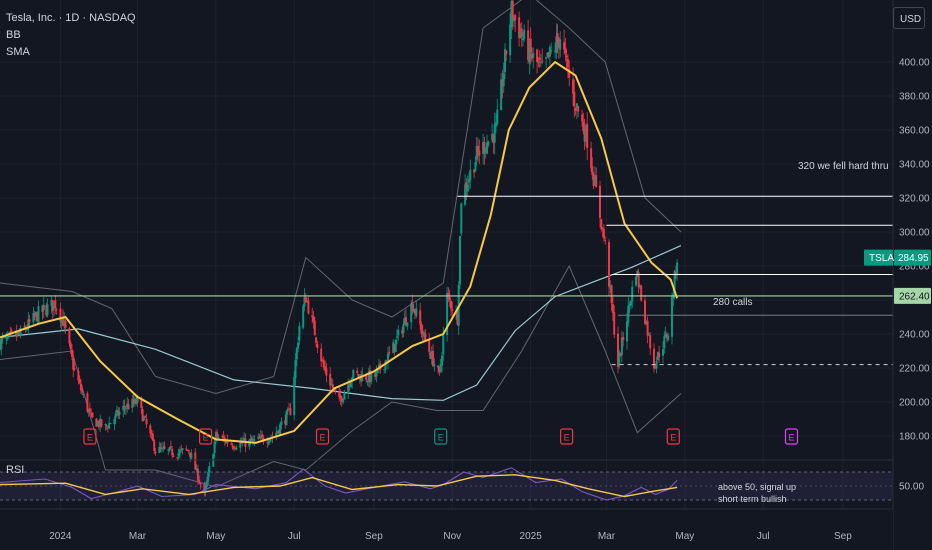 The height and width of the screenshot is (550, 932). Describe the element at coordinates (18, 52) in the screenshot. I see `legend-sma: SMA` at that location.